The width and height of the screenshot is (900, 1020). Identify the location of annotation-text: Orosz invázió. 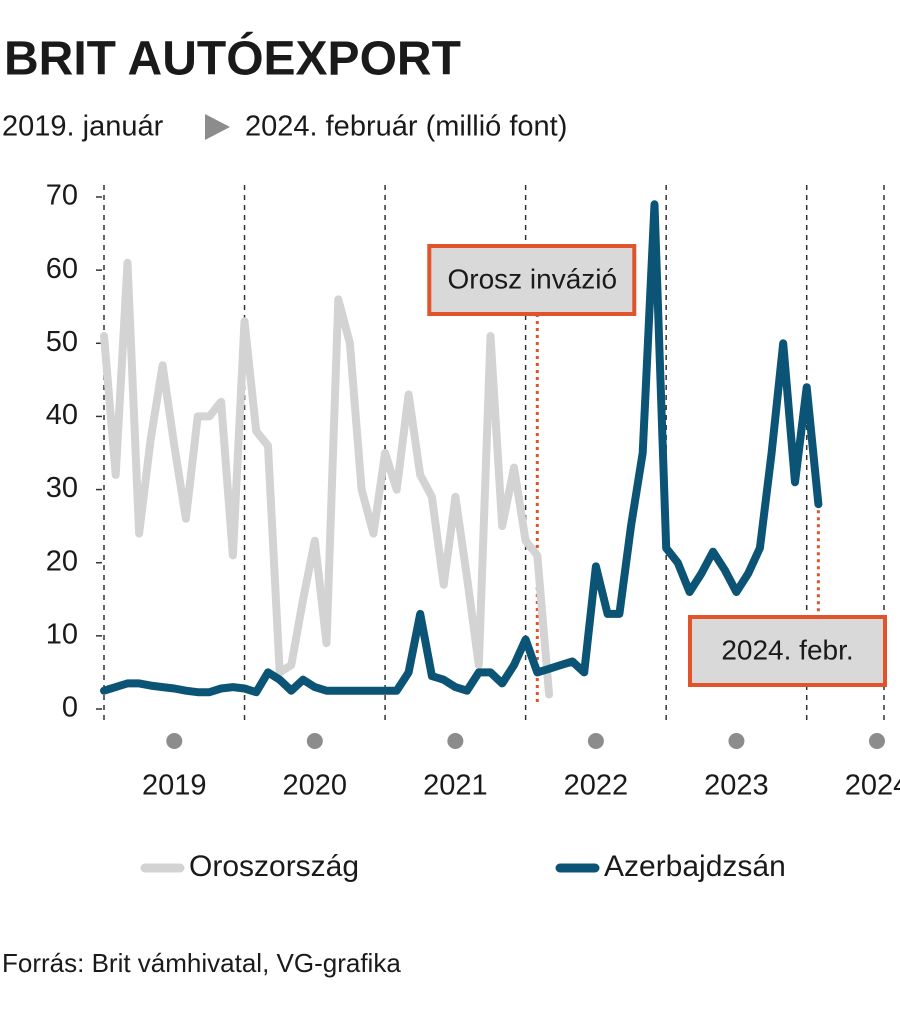
(532, 278).